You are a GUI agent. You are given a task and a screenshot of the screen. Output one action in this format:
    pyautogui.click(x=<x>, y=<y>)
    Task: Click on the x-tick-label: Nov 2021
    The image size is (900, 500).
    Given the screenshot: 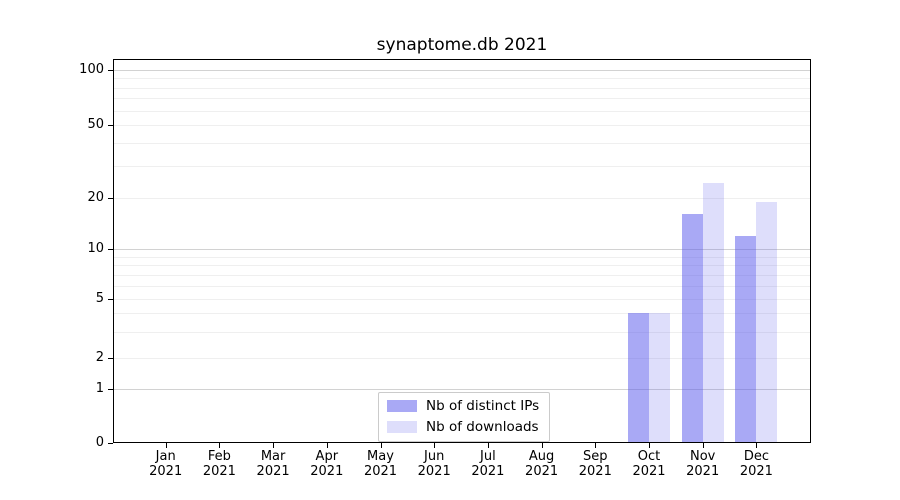 What is the action you would take?
    pyautogui.click(x=703, y=464)
    